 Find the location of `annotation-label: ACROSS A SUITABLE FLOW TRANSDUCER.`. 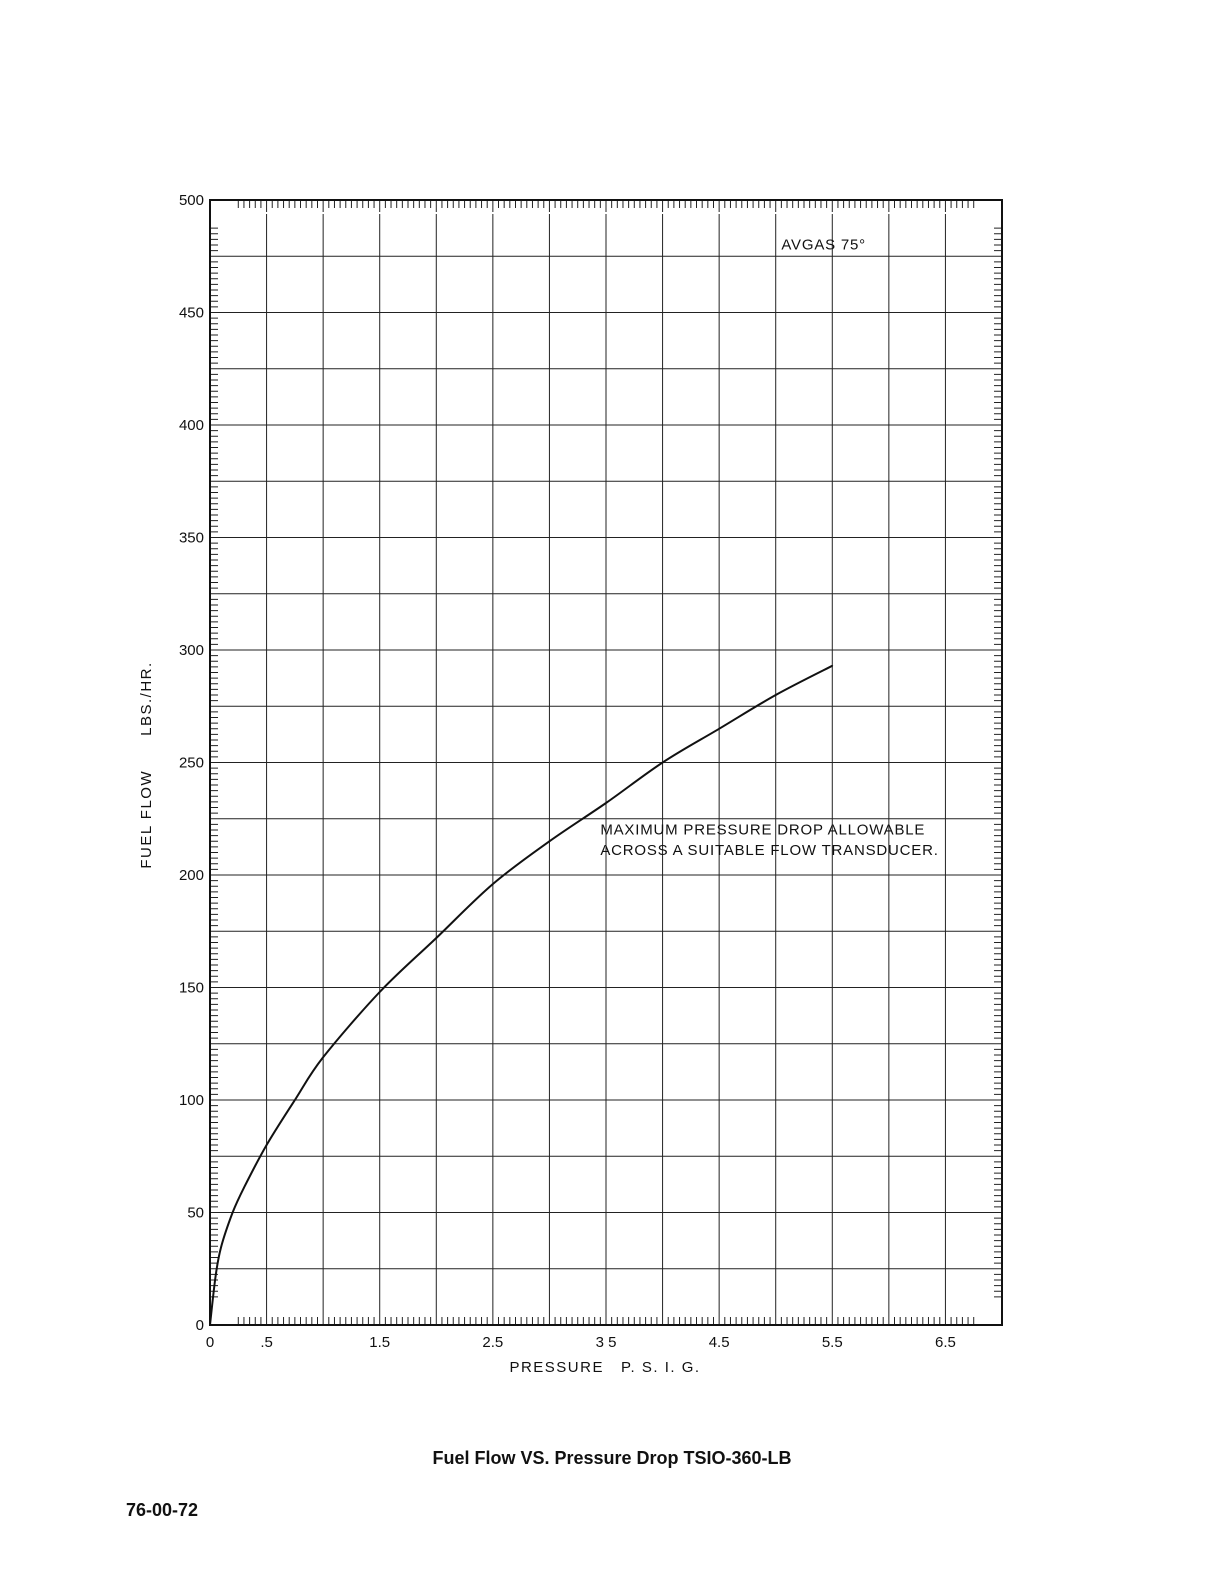

annotation-label: ACROSS A SUITABLE FLOW TRANSDUCER. is located at coordinates (769, 850).